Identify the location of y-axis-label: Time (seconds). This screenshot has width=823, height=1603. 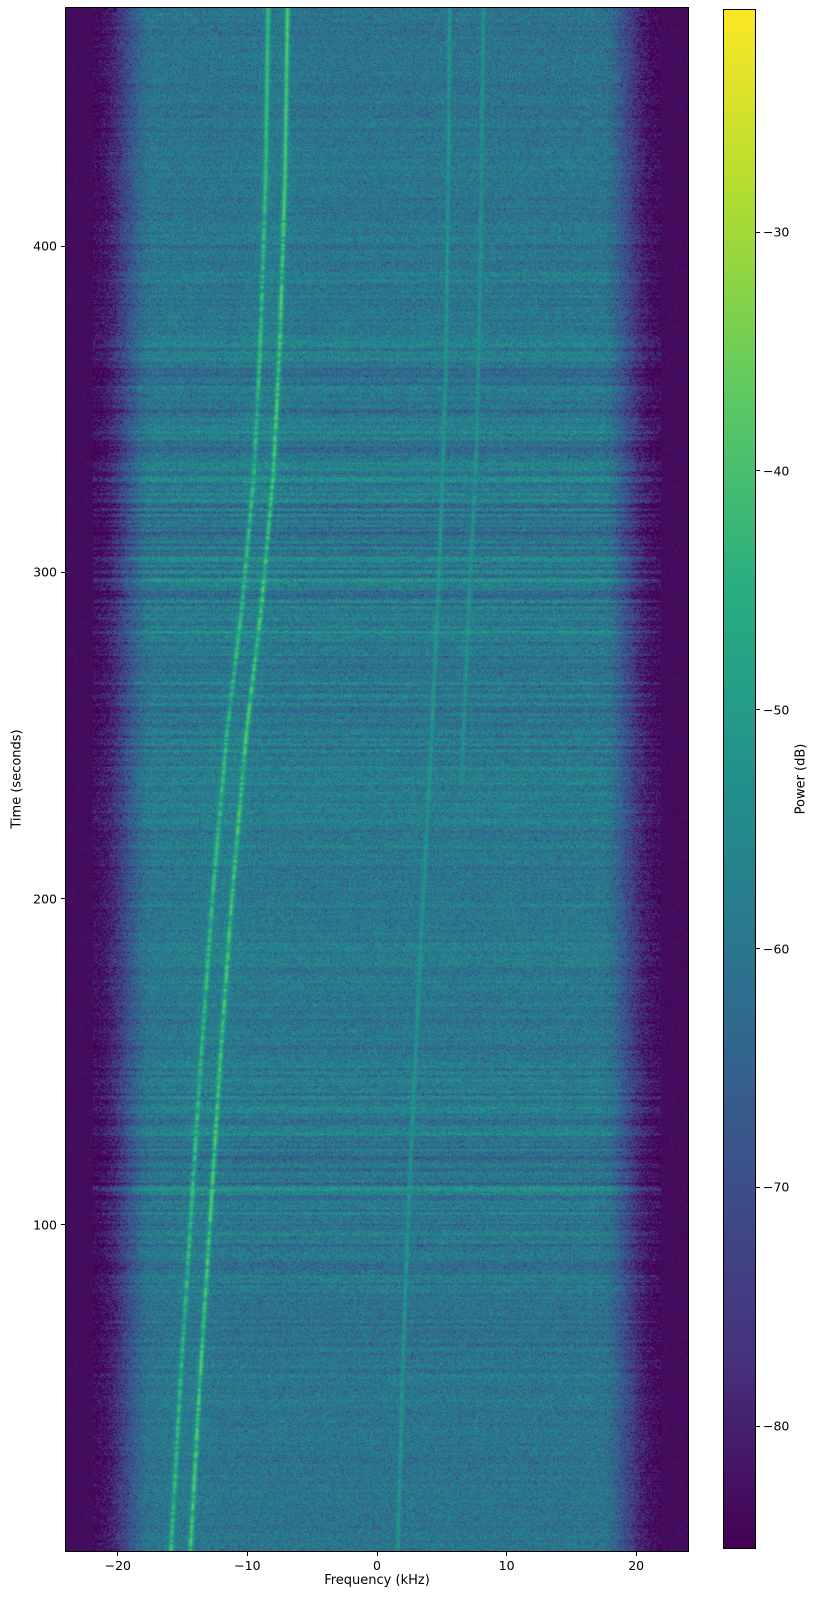
(17, 779).